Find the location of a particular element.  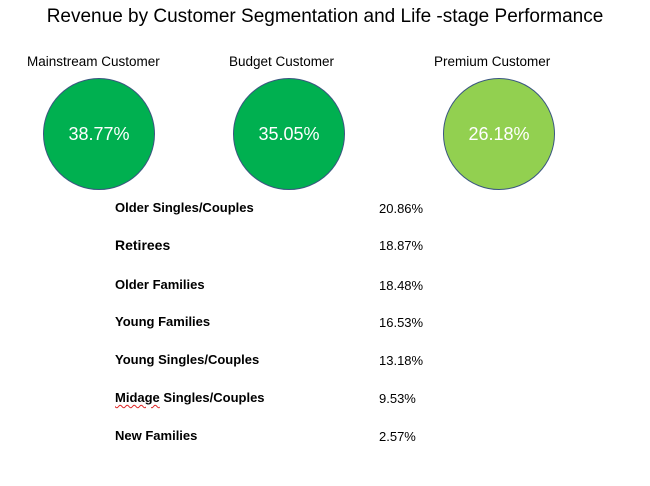

lifestage-label-young-singles-couples: Young Singles/Couples is located at coordinates (187, 360).